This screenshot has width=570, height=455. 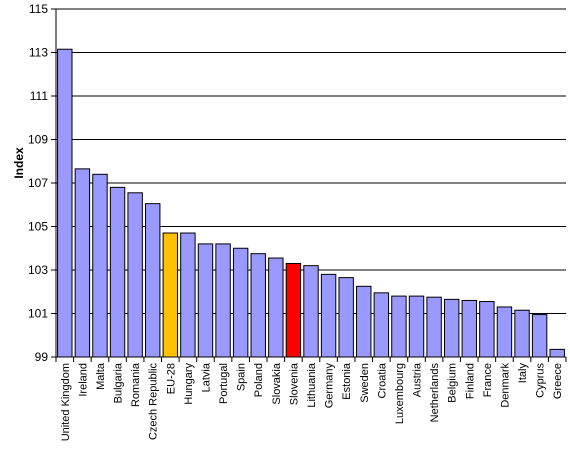 What do you see at coordinates (154, 402) in the screenshot?
I see `x-category-label: Czech Republic` at bounding box center [154, 402].